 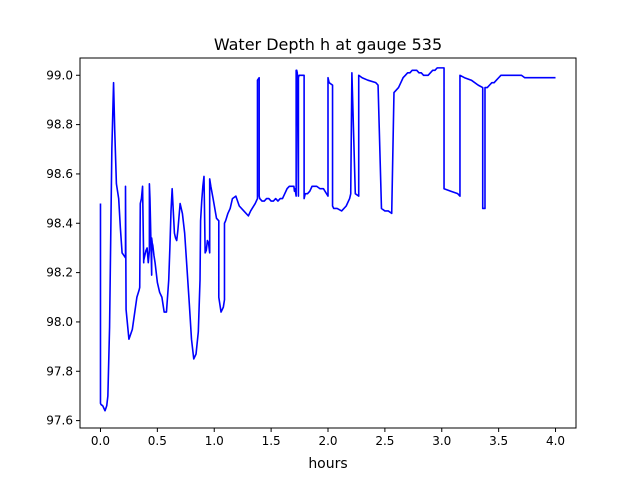 I want to click on x-axis-label: hours, so click(x=327, y=464).